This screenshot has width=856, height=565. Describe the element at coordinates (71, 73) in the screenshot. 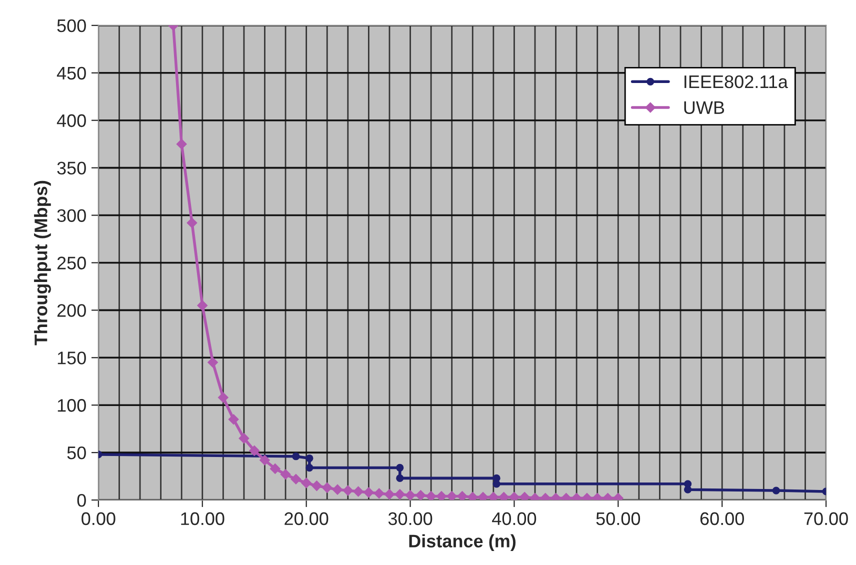

I see `y-tick-label: 450` at that location.